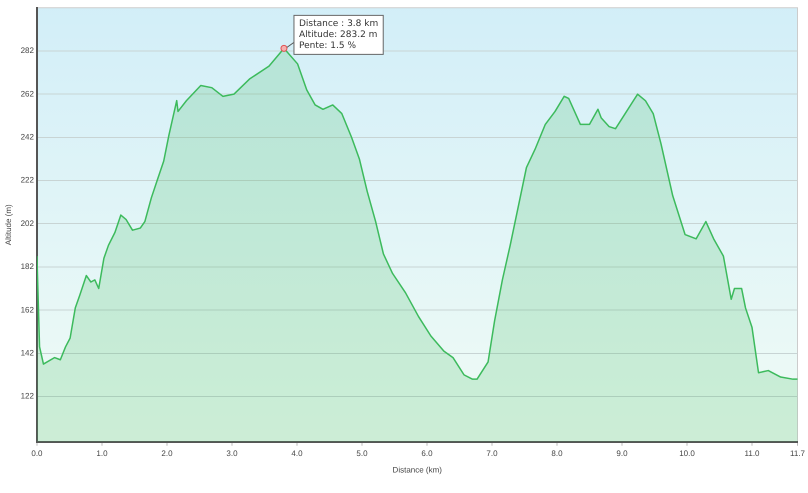 The image size is (808, 493). What do you see at coordinates (362, 453) in the screenshot?
I see `x-tick-label: 5.0` at bounding box center [362, 453].